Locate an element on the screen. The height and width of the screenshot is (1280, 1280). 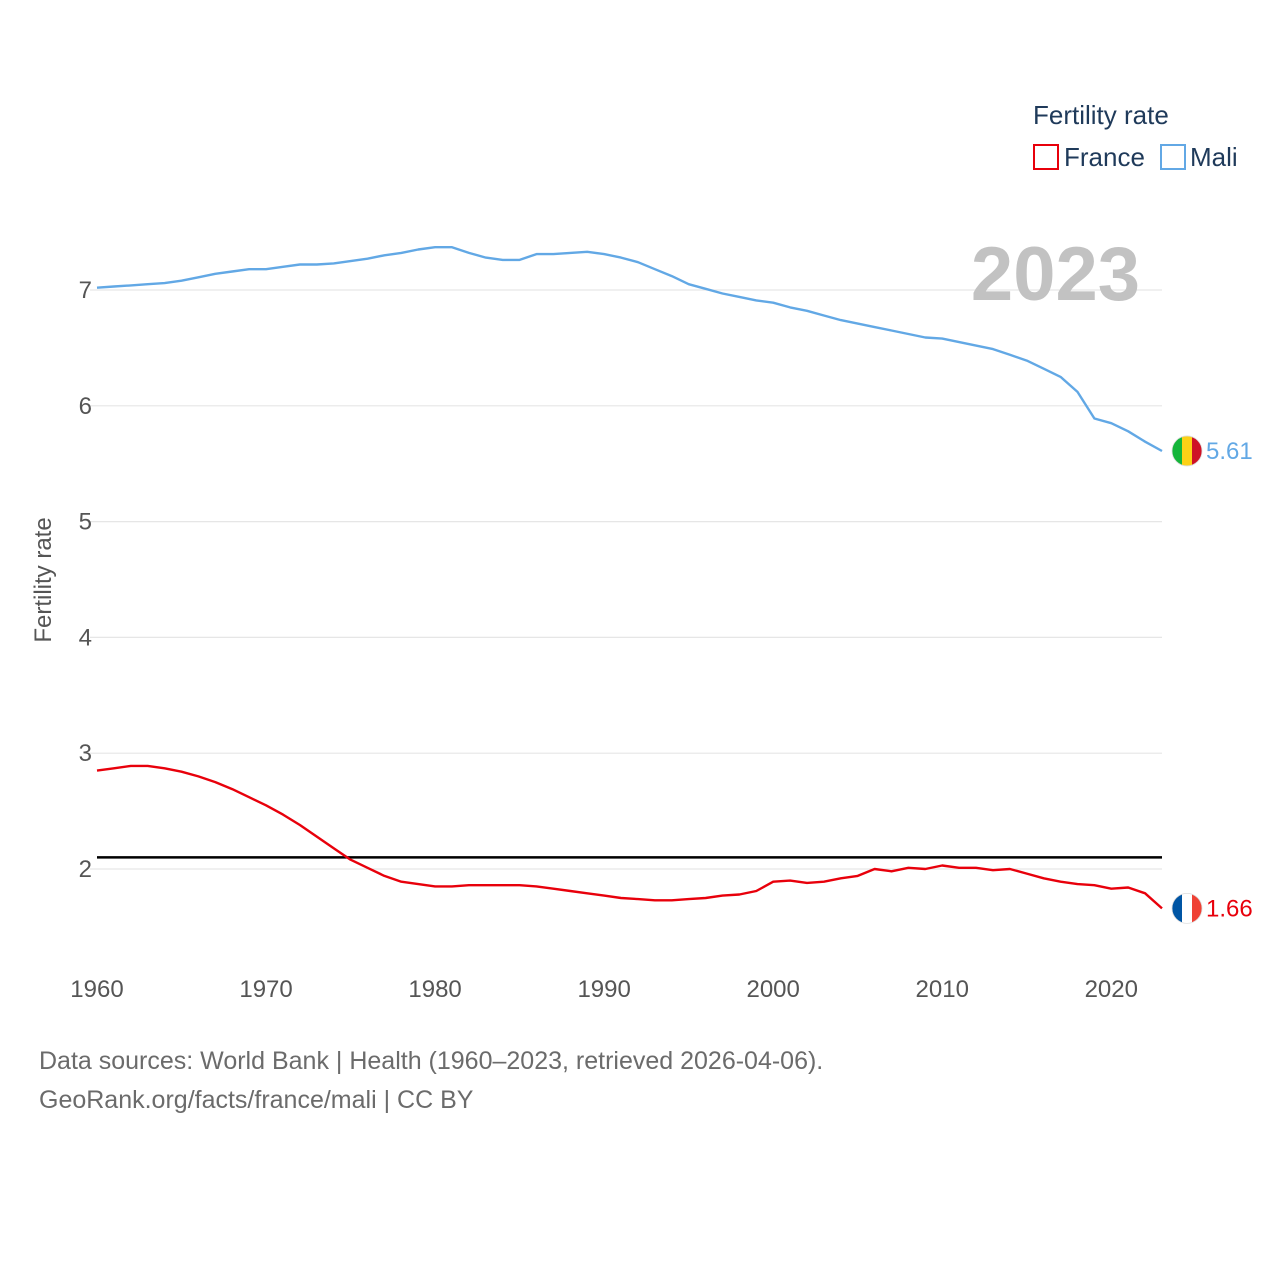
france-flag-outline is located at coordinates (1187, 908).